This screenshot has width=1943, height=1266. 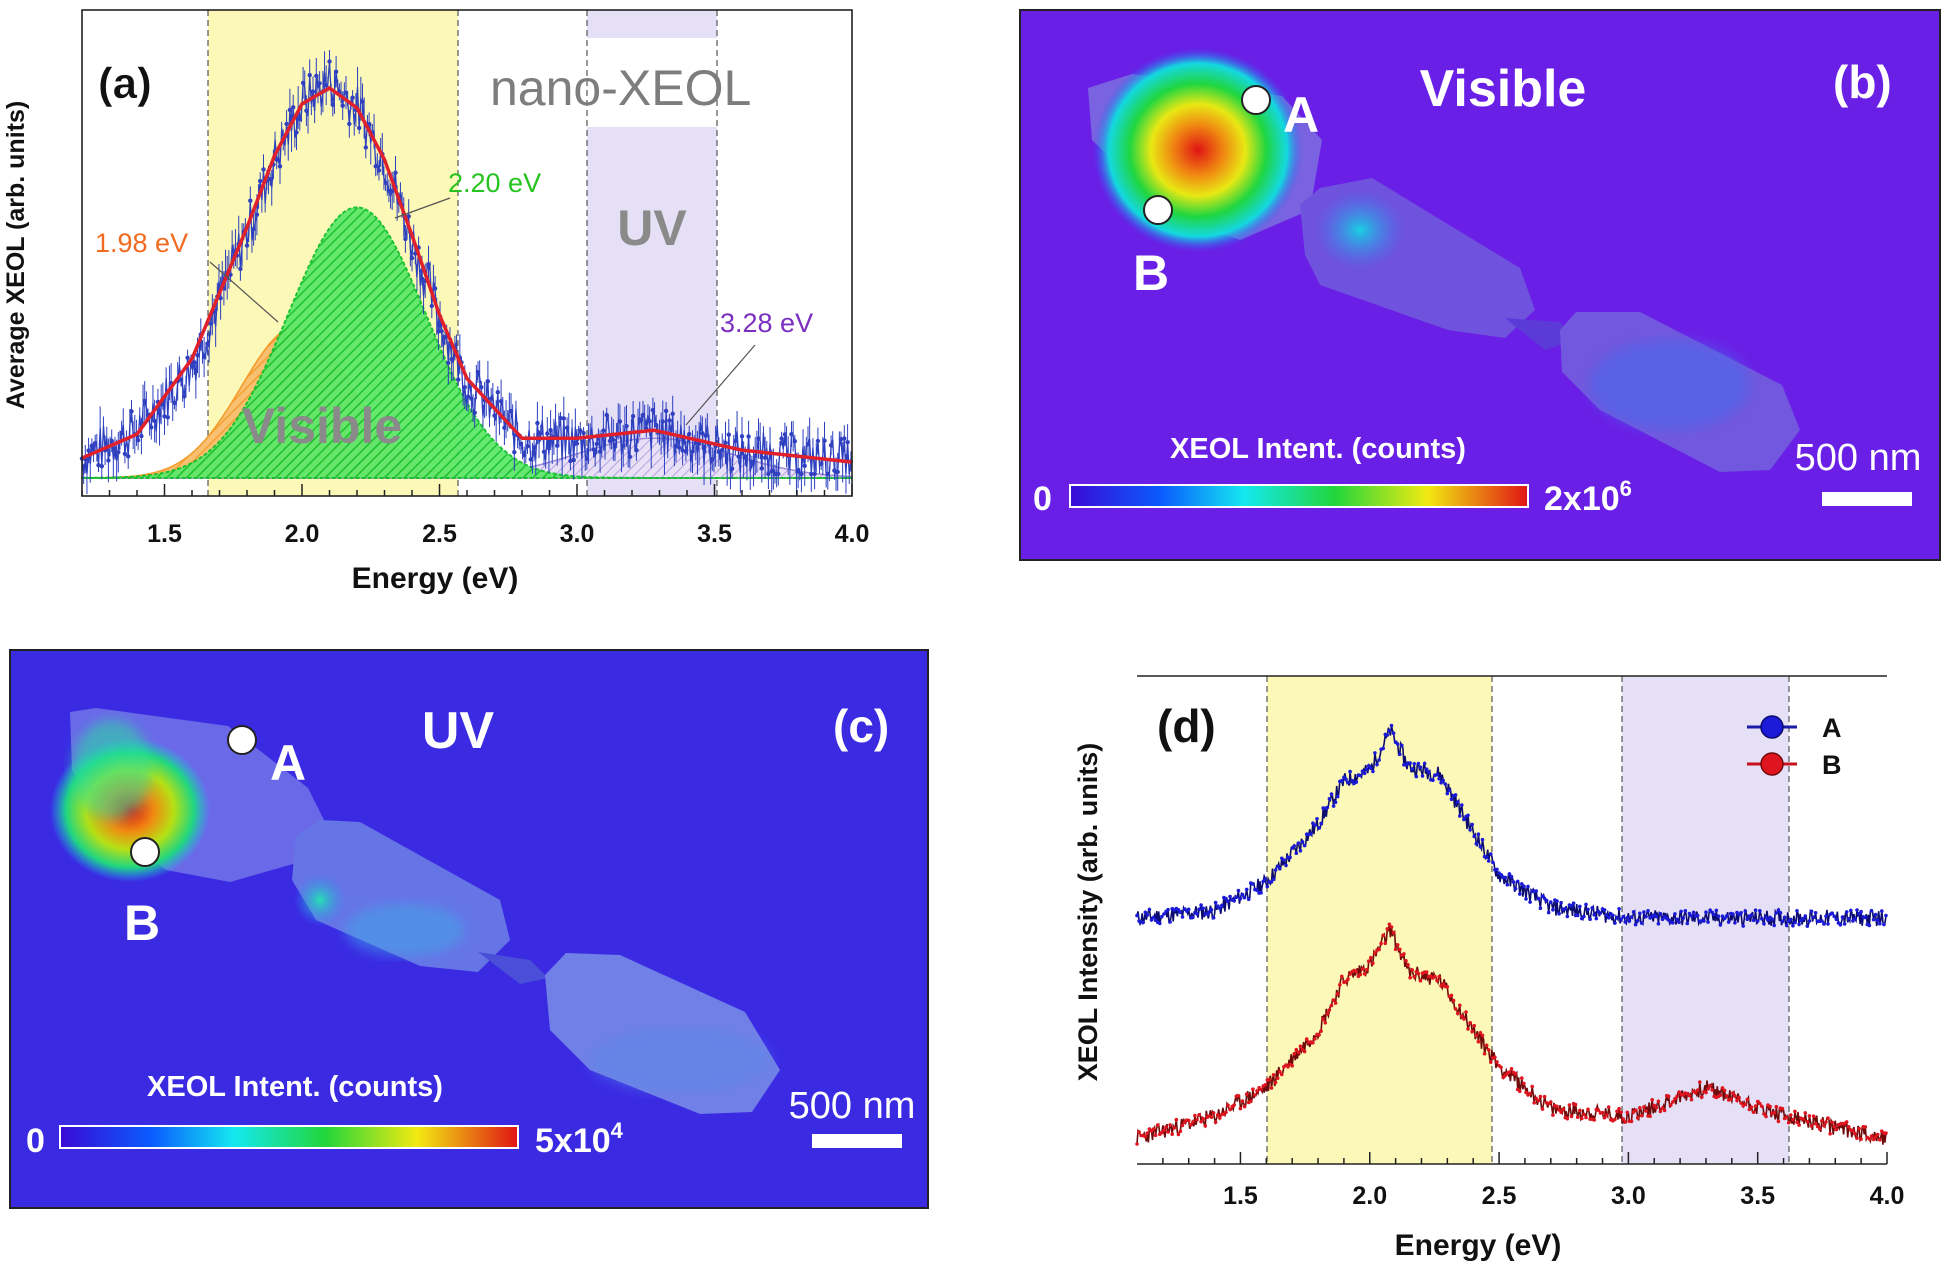 What do you see at coordinates (1499, 1196) in the screenshot?
I see `x-tick-label: 2.5` at bounding box center [1499, 1196].